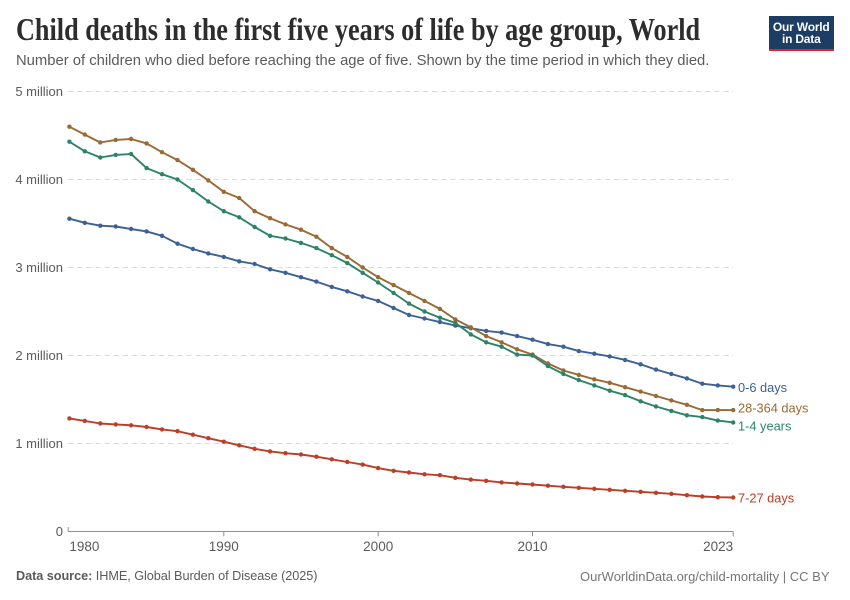 This screenshot has height=600, width=850. What do you see at coordinates (532, 546) in the screenshot?
I see `svg-text: 2010` at bounding box center [532, 546].